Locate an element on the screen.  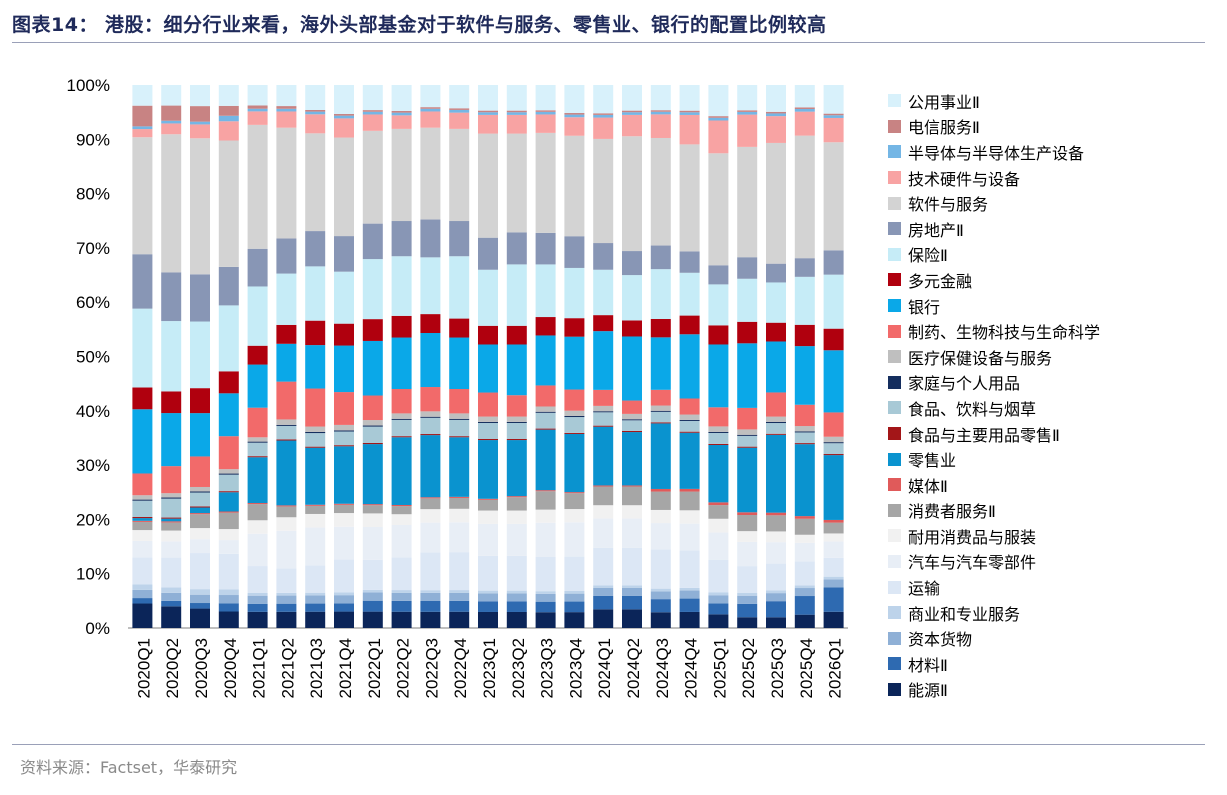
legend-item: 耐用消费品与服装 is located at coordinates (994, 536).